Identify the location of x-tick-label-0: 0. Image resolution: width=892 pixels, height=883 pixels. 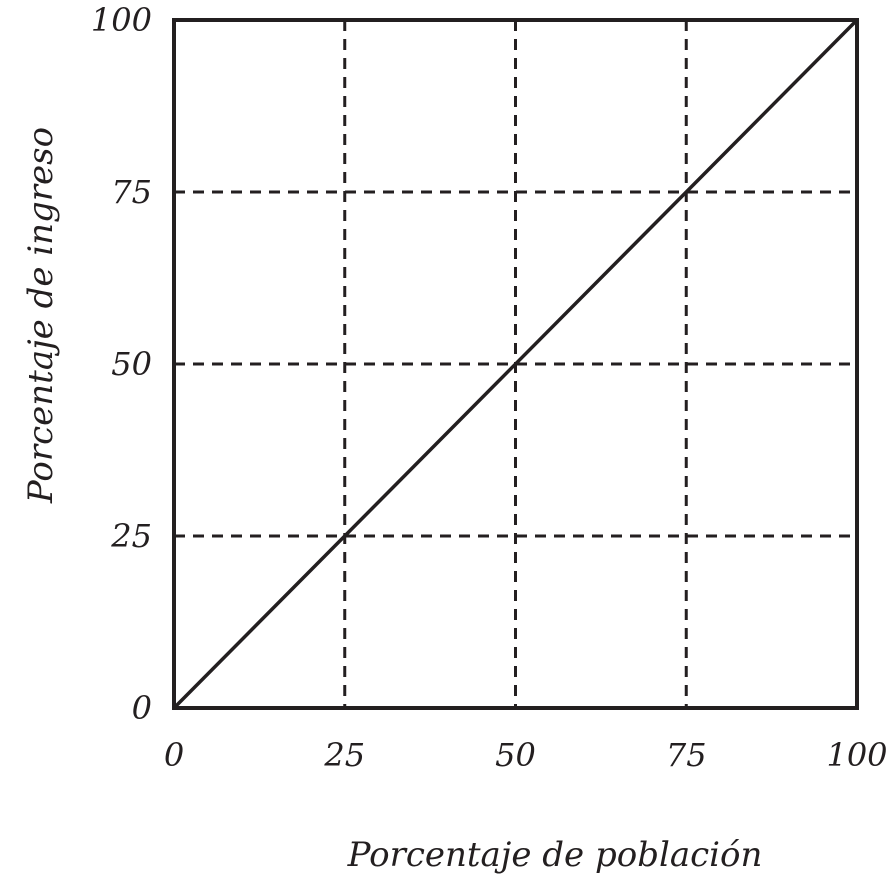
(174, 755).